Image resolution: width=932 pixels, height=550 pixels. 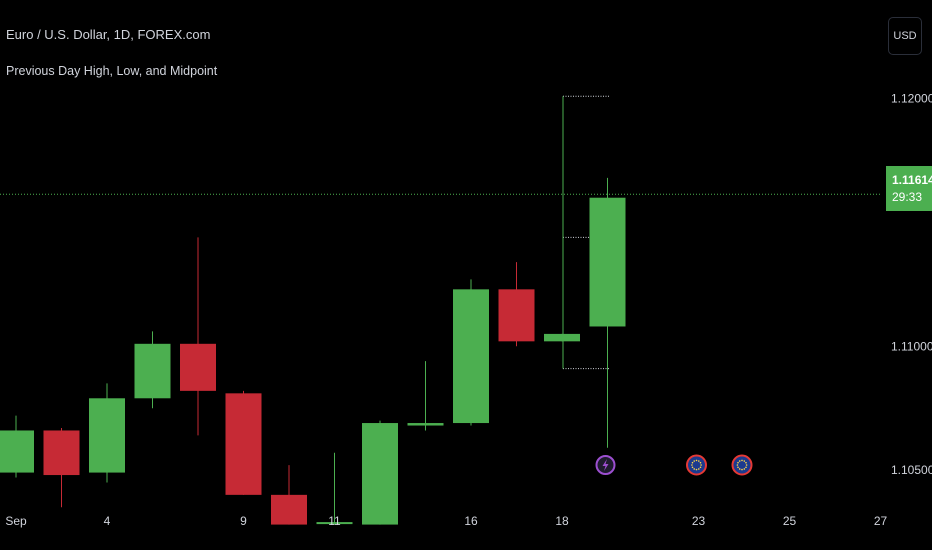 What do you see at coordinates (907, 196) in the screenshot?
I see `bar-countdown: 29:33` at bounding box center [907, 196].